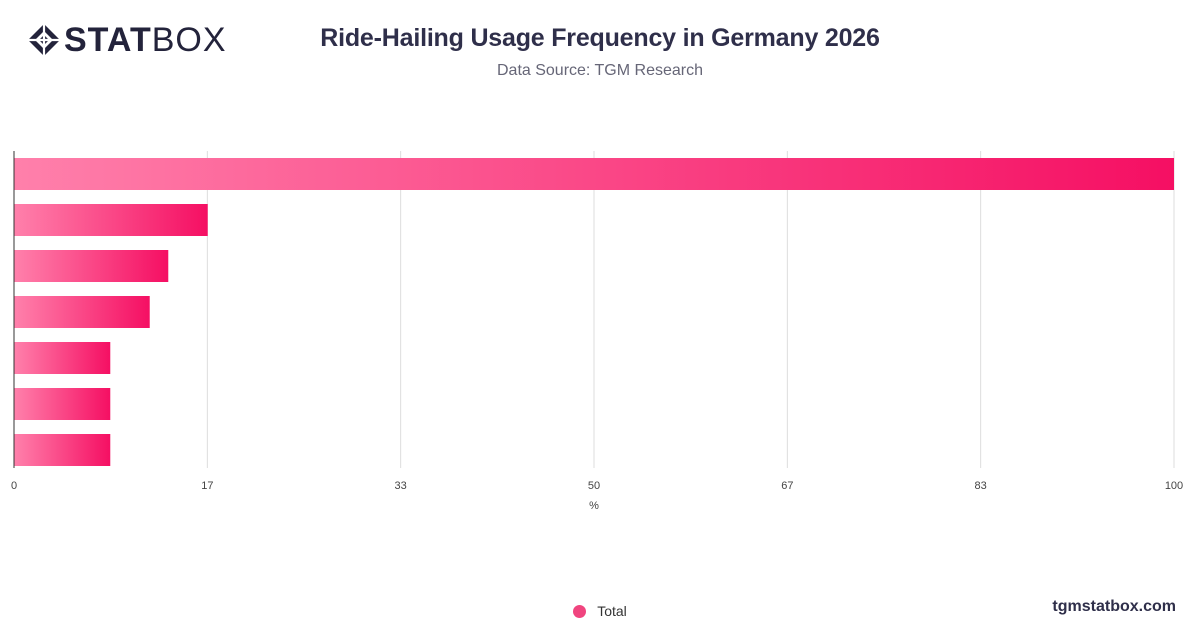 Image resolution: width=1200 pixels, height=628 pixels. What do you see at coordinates (599, 70) in the screenshot?
I see `chart-subtitle: Data Source: TGM Research` at bounding box center [599, 70].